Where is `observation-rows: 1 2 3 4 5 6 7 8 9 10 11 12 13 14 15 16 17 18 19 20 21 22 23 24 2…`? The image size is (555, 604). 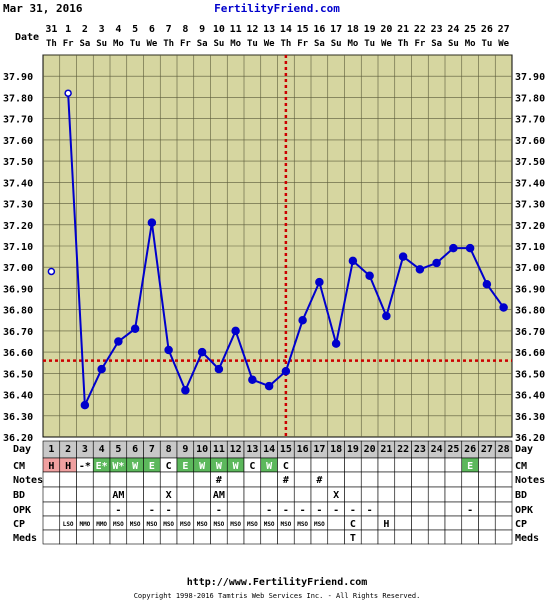 observation-rows: 1 2 3 4 5 6 7 8 9 10 11 12 13 14 15 16 17 18 19 20 21 22 23 24 2… is located at coordinates (277, 492).